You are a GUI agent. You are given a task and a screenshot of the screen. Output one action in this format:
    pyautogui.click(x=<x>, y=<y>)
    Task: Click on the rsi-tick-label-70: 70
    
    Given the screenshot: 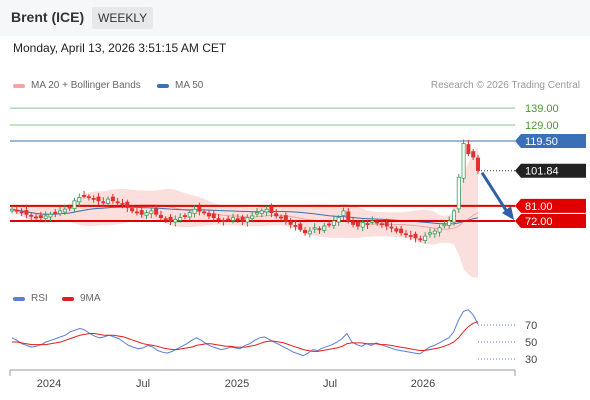 What is the action you would take?
    pyautogui.click(x=531, y=326)
    